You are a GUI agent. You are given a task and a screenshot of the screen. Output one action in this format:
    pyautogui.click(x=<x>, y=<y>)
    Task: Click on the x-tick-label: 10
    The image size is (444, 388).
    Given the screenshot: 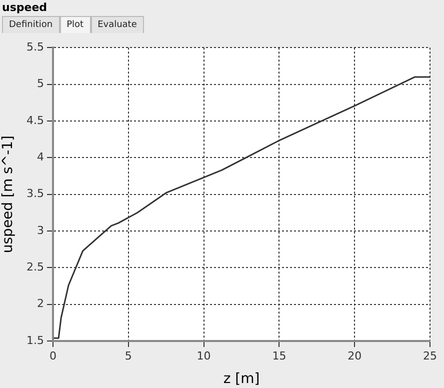 What is the action you would take?
    pyautogui.click(x=203, y=355)
    